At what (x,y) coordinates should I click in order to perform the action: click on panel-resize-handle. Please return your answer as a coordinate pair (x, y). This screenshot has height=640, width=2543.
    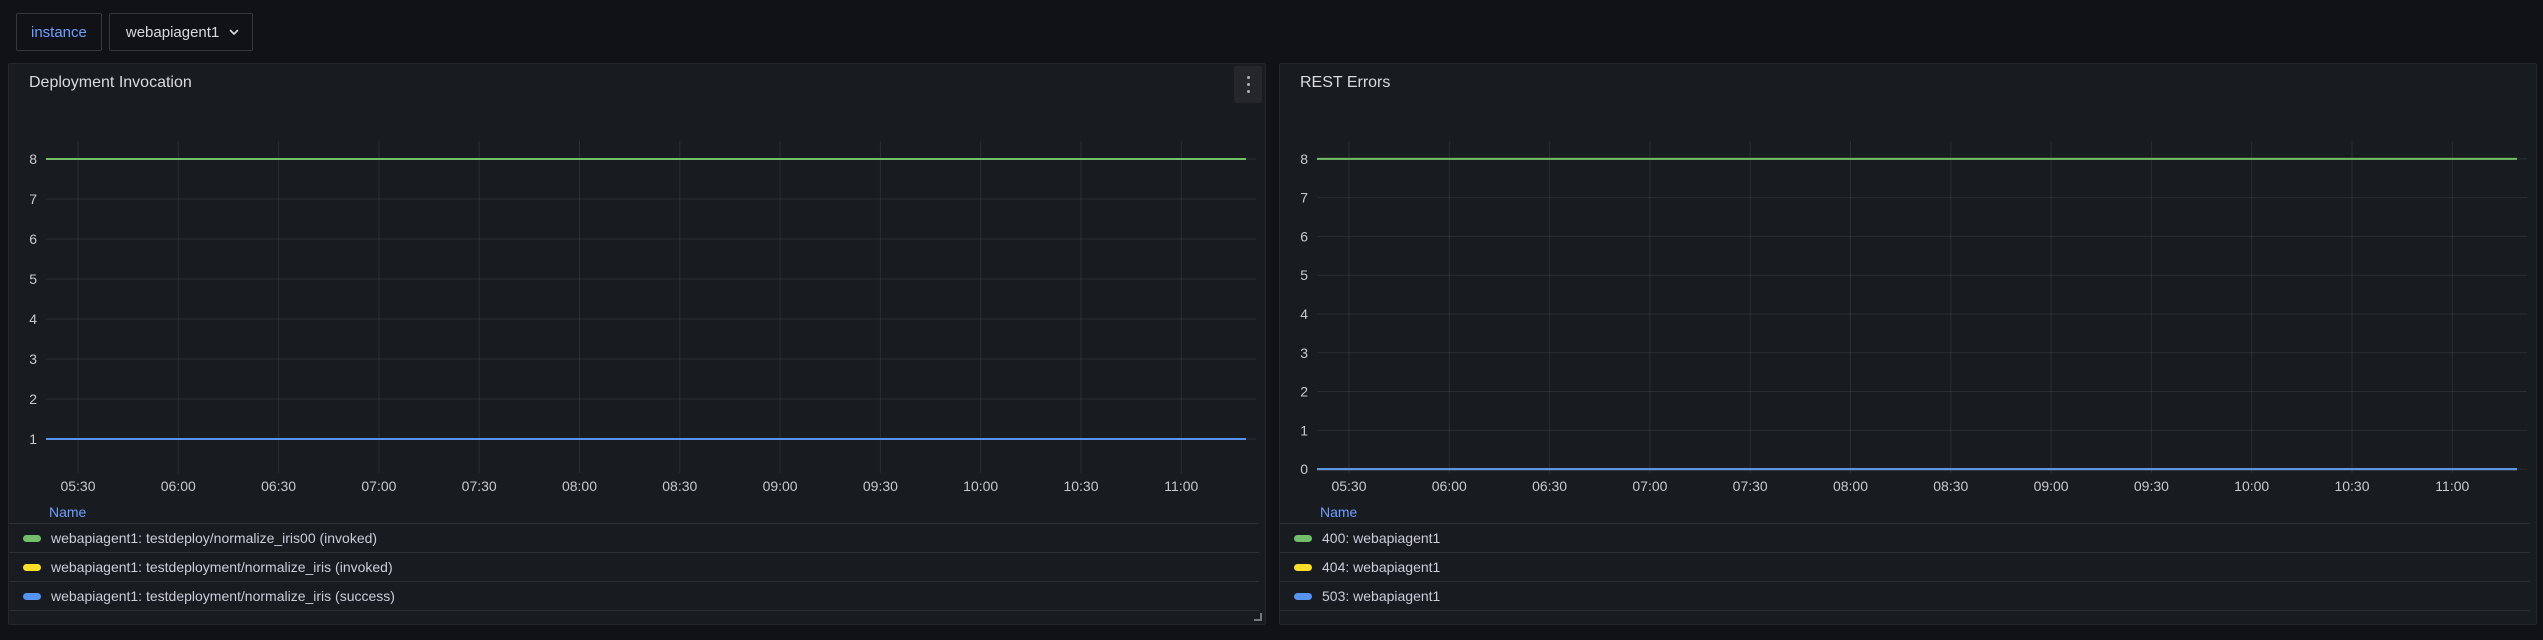
    Looking at the image, I should click on (1258, 617).